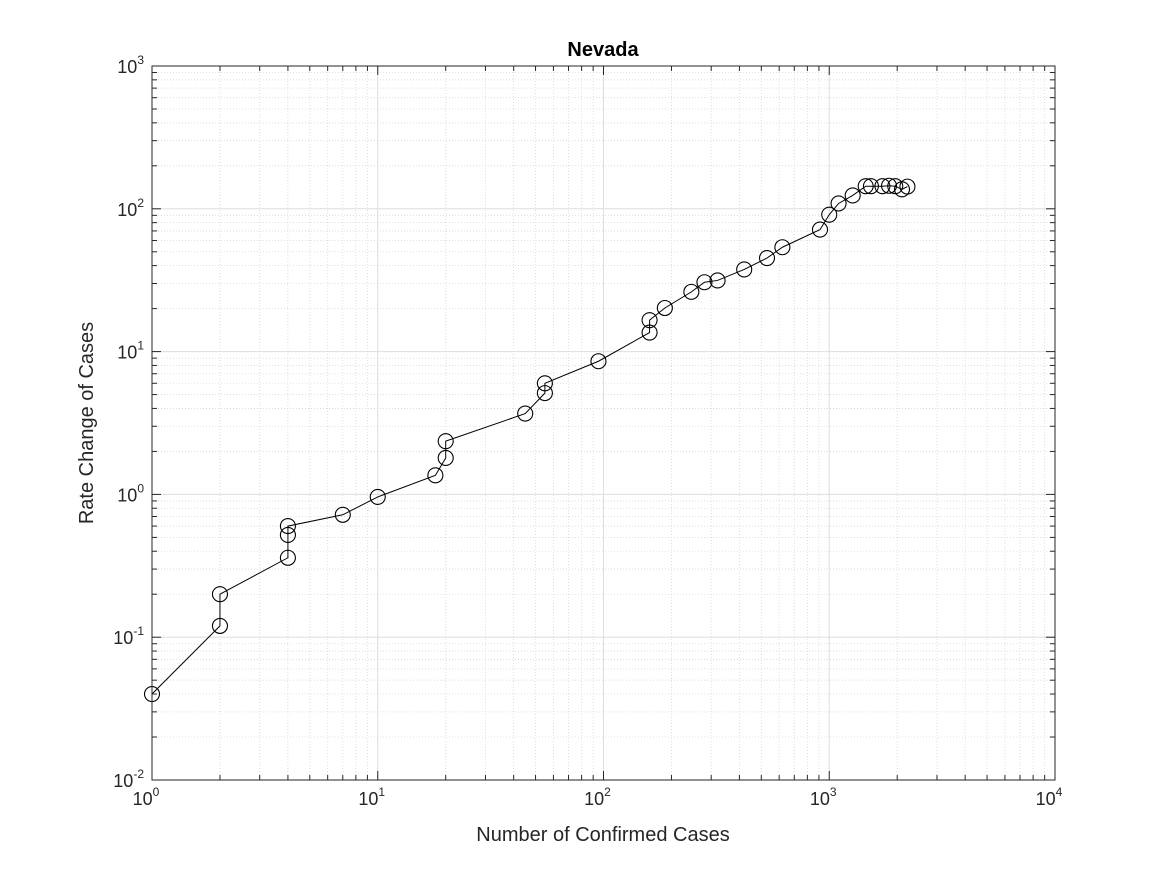 The image size is (1167, 875). What do you see at coordinates (833, 792) in the screenshot?
I see `x-tick-exponent: 3` at bounding box center [833, 792].